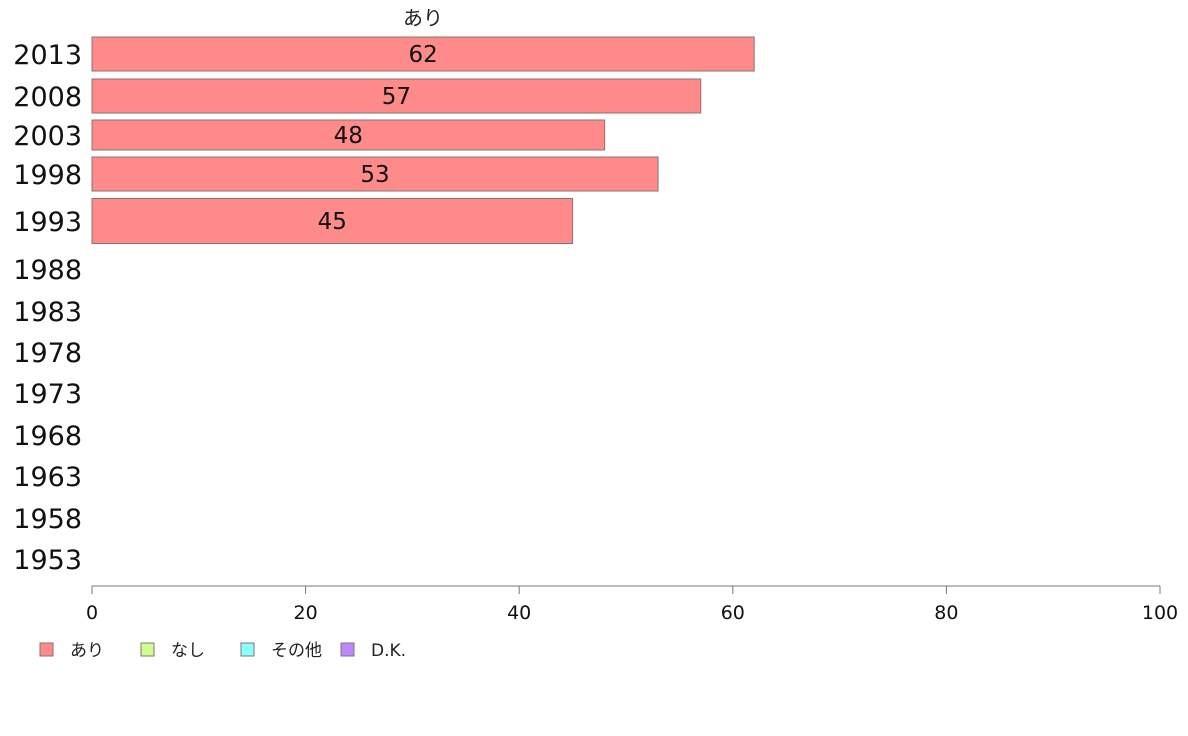 The image size is (1188, 736). I want to click on x-tick-label-0: 0, so click(92, 613).